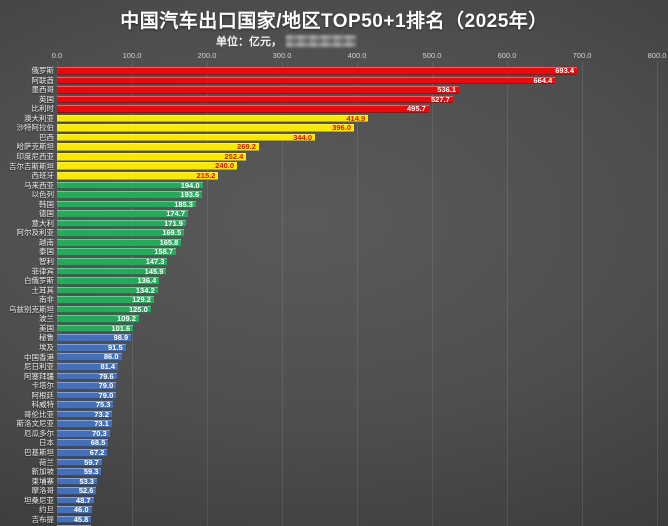  I want to click on value-label: 252.4, so click(234, 156).